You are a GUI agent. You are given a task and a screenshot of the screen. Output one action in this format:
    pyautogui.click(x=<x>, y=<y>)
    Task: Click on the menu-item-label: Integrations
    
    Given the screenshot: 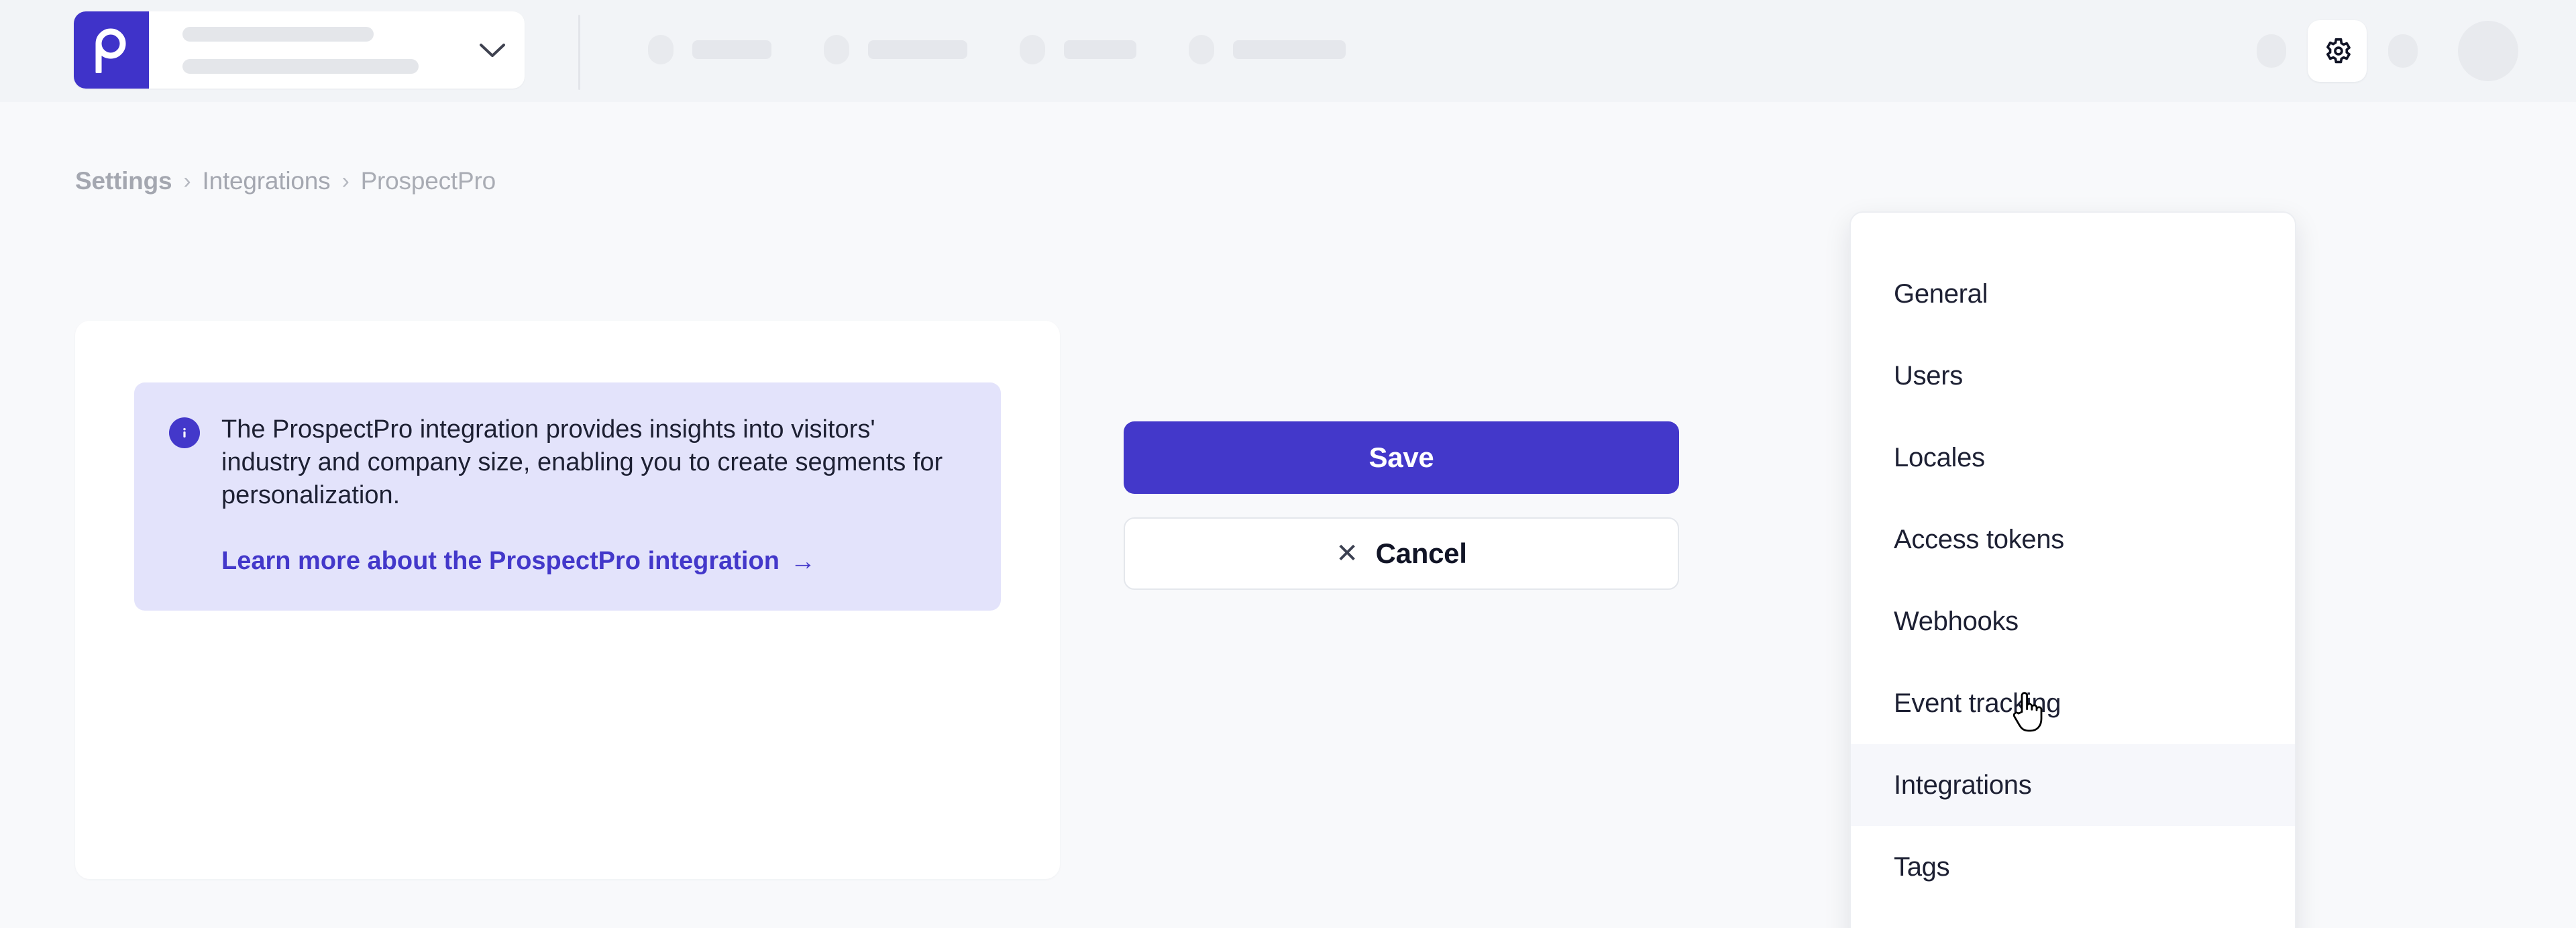 What is the action you would take?
    pyautogui.click(x=1963, y=785)
    